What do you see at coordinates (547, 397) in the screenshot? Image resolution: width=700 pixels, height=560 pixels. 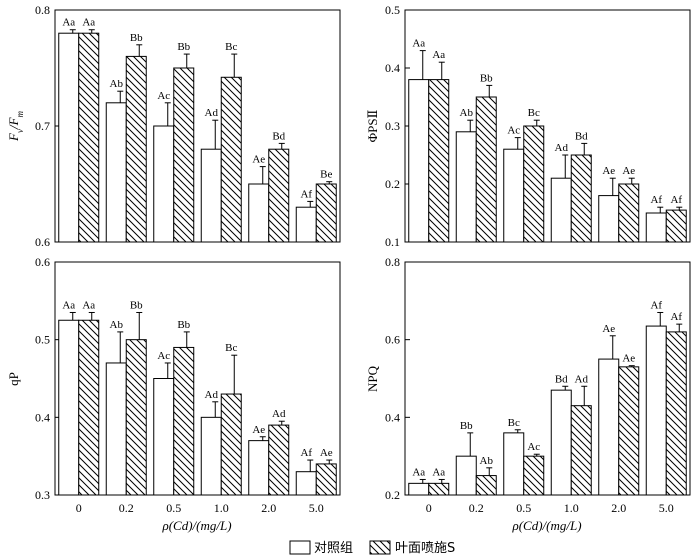 I see `bars: Aa Aa Bb Ab Bc Ac Bd Ad Ae Ae Af Af` at bounding box center [547, 397].